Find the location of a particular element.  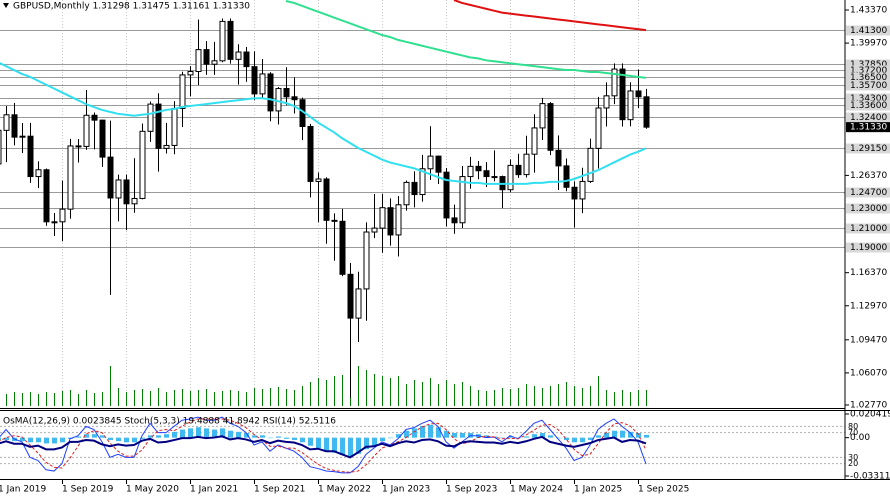

osc-tick-label: 30 is located at coordinates (853, 457).